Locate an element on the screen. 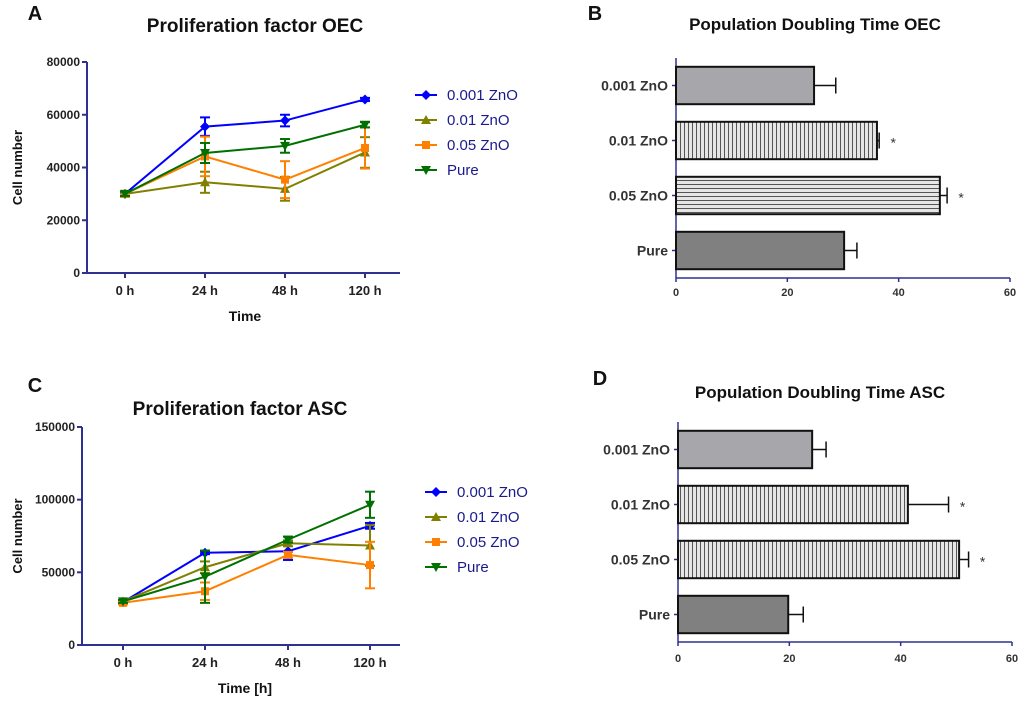  x-tick-label: 0 is located at coordinates (678, 659).